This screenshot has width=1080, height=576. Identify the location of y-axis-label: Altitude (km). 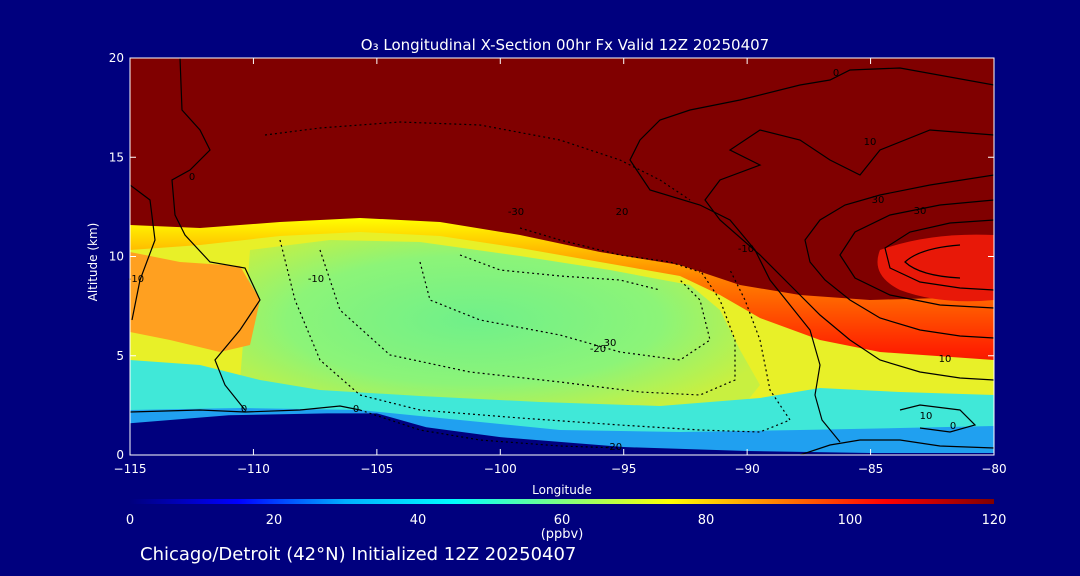
(93, 262).